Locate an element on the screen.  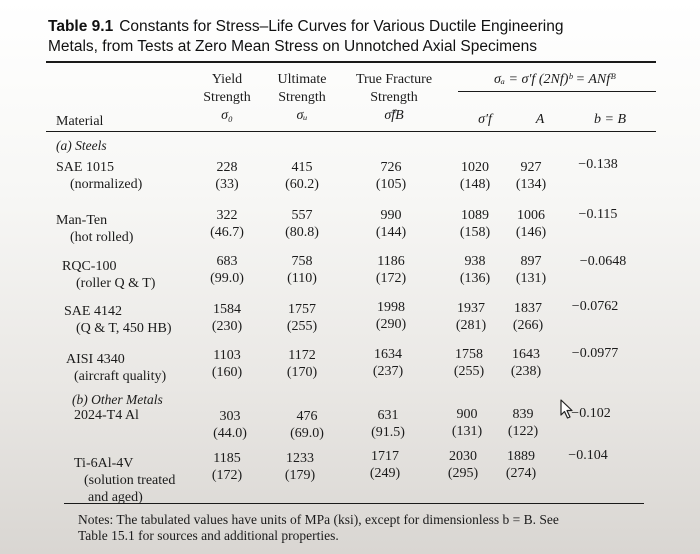
section-steels: (a) Steels is located at coordinates (81, 145).